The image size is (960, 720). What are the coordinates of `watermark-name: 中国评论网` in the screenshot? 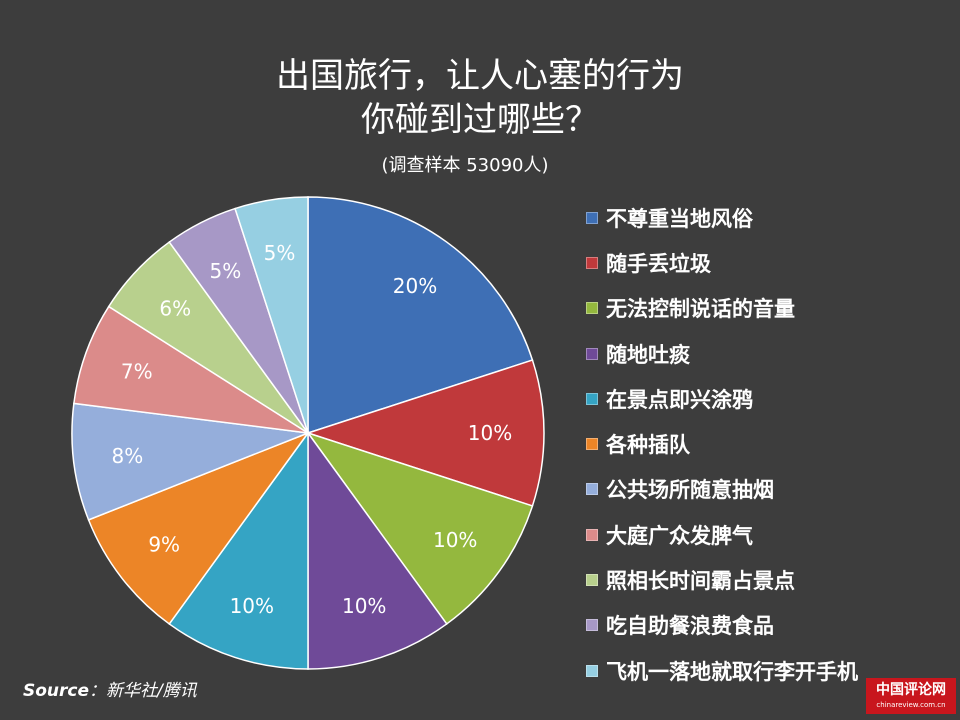 It's located at (911, 690).